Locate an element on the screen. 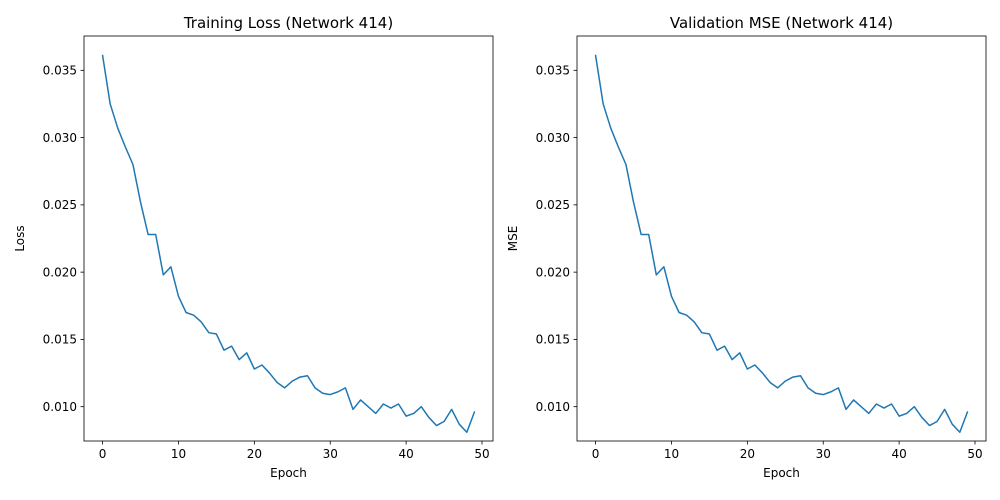  y-axis-label: Loss is located at coordinates (20, 238).